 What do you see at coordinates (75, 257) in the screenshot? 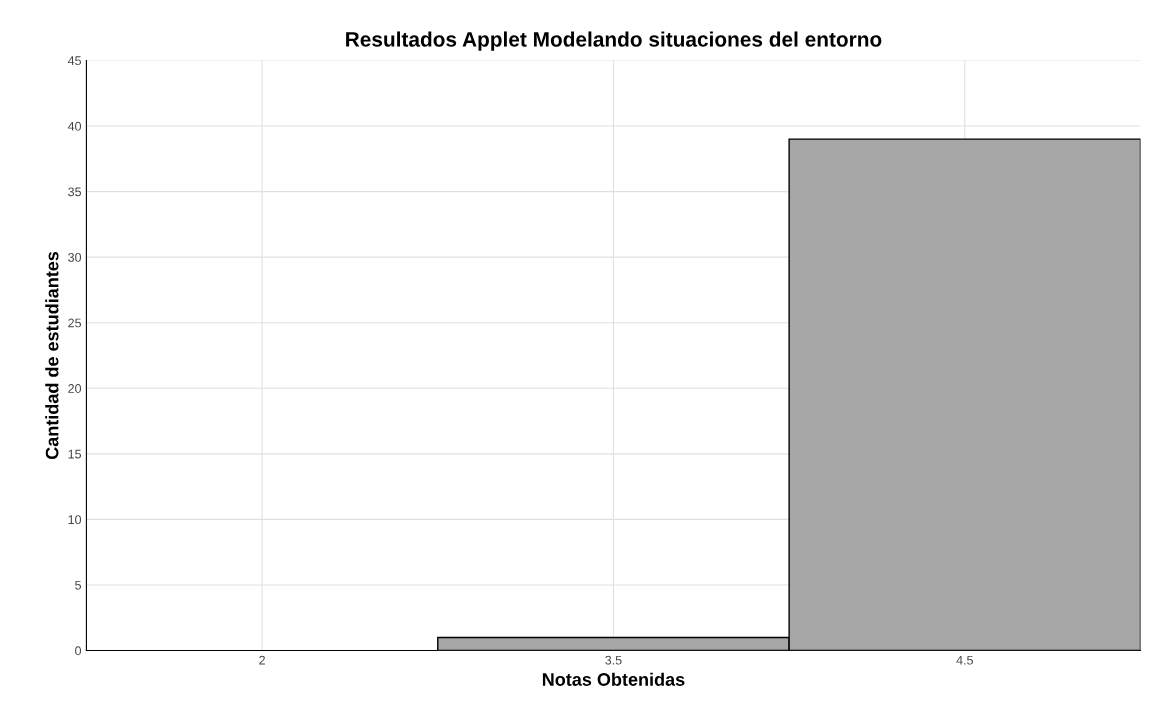
I see `y-tick-label: 30` at bounding box center [75, 257].